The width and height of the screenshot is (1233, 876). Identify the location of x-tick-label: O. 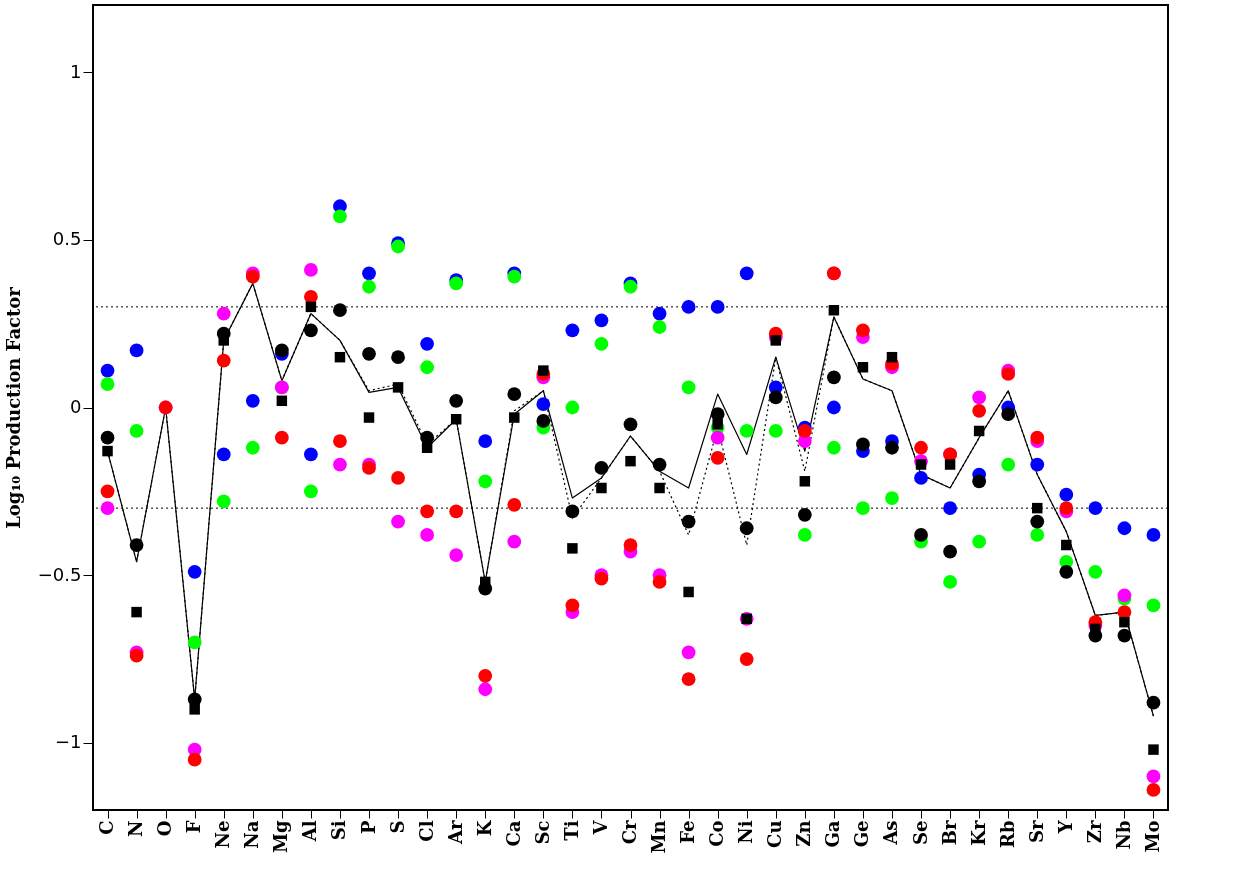
(165, 828).